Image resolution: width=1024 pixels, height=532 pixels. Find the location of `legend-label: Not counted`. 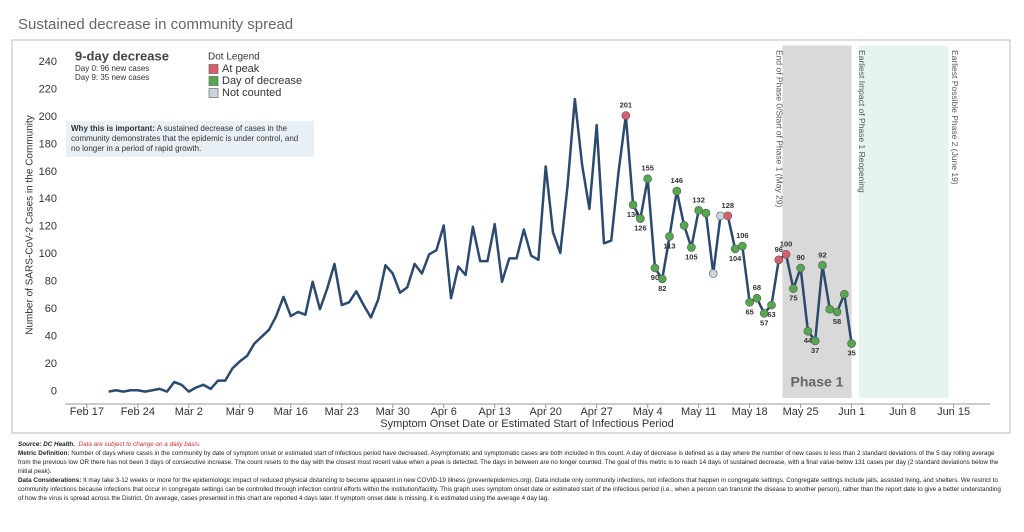

legend-label: Not counted is located at coordinates (251, 93).